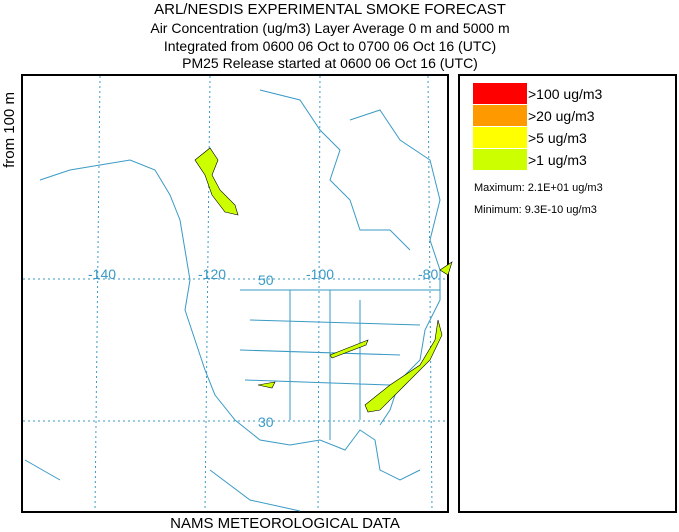 This screenshot has height=532, width=679. What do you see at coordinates (538, 188) in the screenshot?
I see `maximum: Maximum: 2.1E+01 ug/m3` at bounding box center [538, 188].